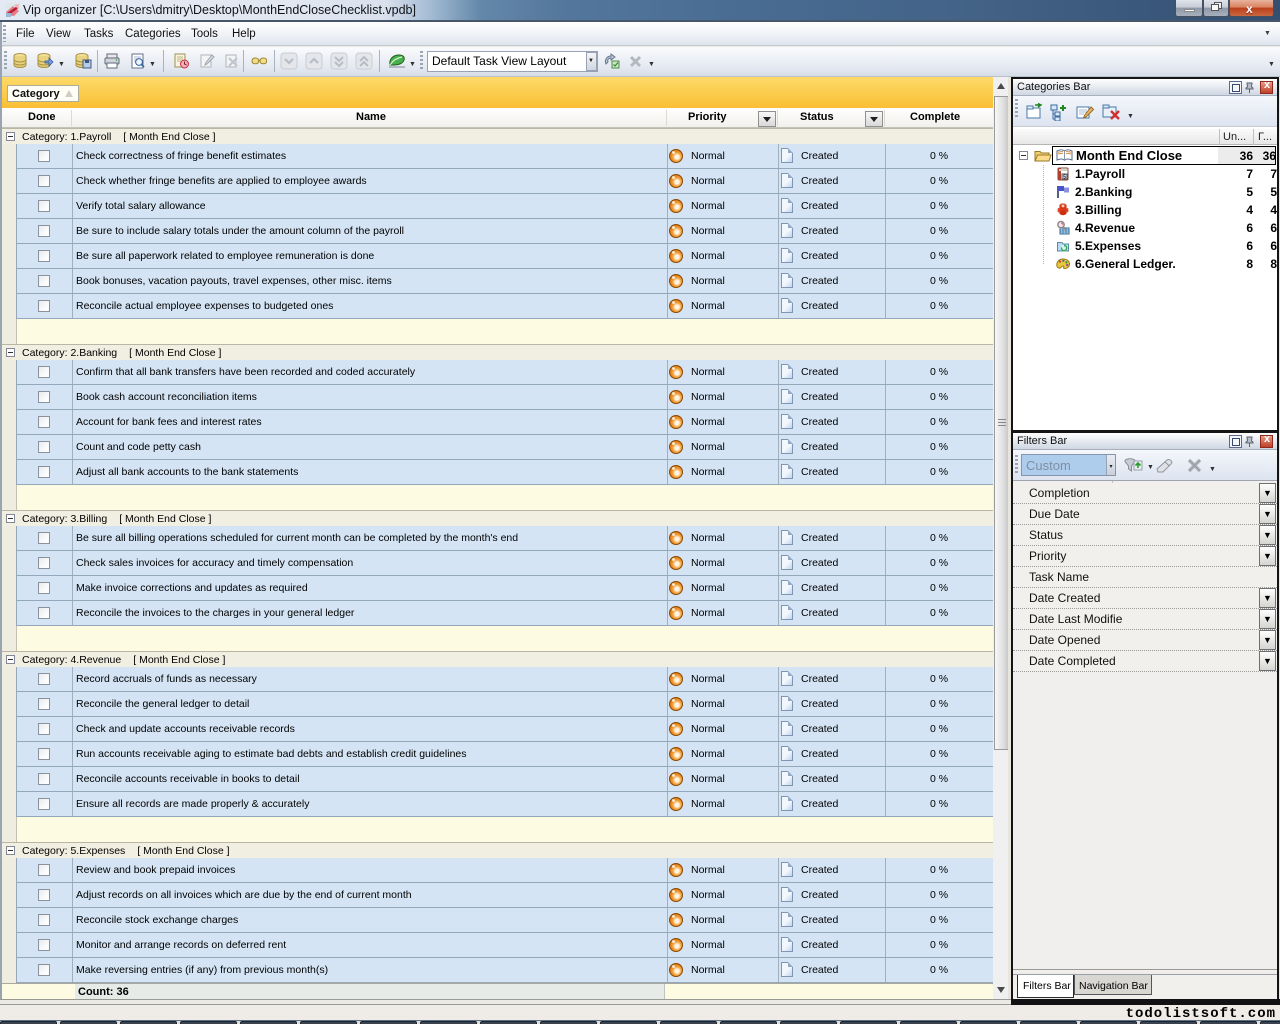 This screenshot has height=1024, width=1280. What do you see at coordinates (1064, 178) in the screenshot?
I see `svg-text: 5` at bounding box center [1064, 178].